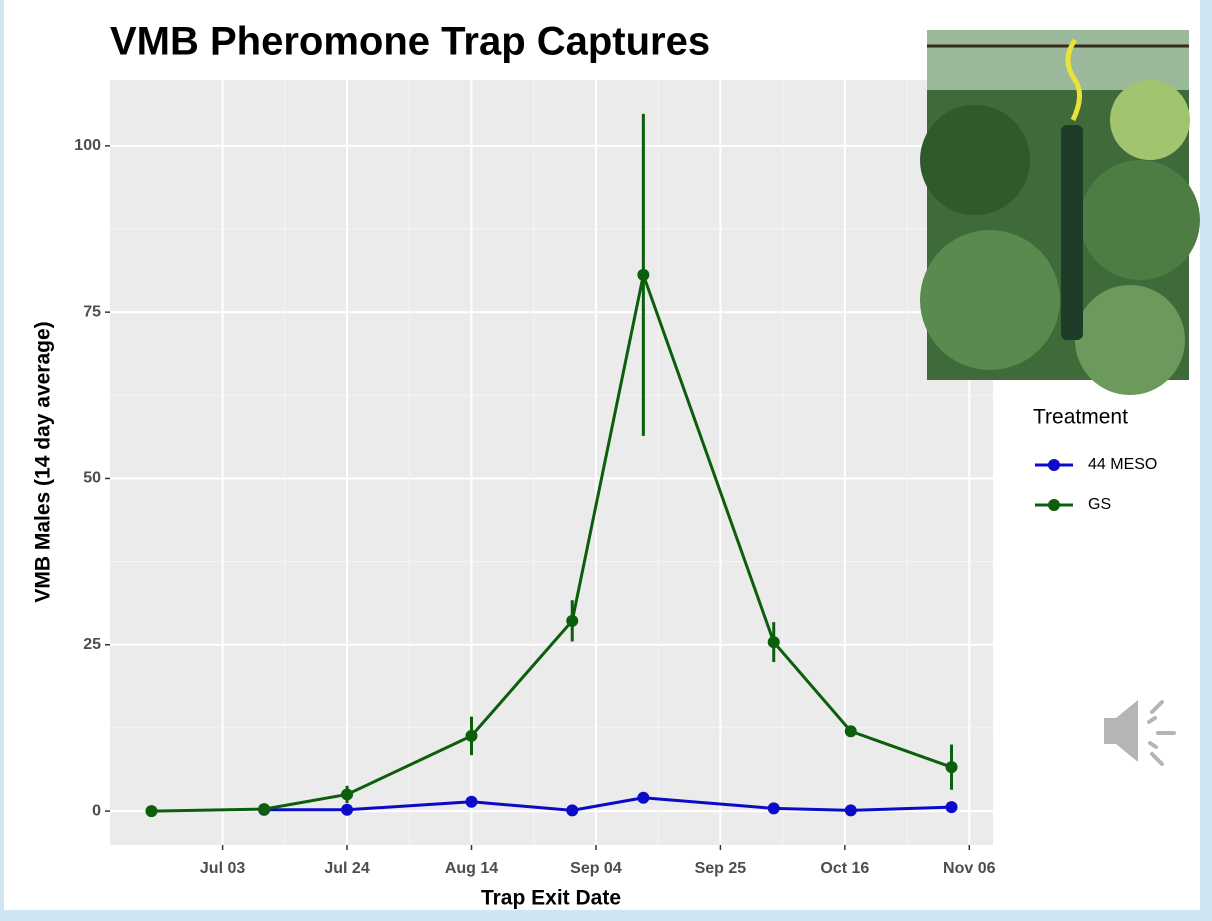 The width and height of the screenshot is (1212, 921). Describe the element at coordinates (1060, 212) in the screenshot. I see `photo` at that location.